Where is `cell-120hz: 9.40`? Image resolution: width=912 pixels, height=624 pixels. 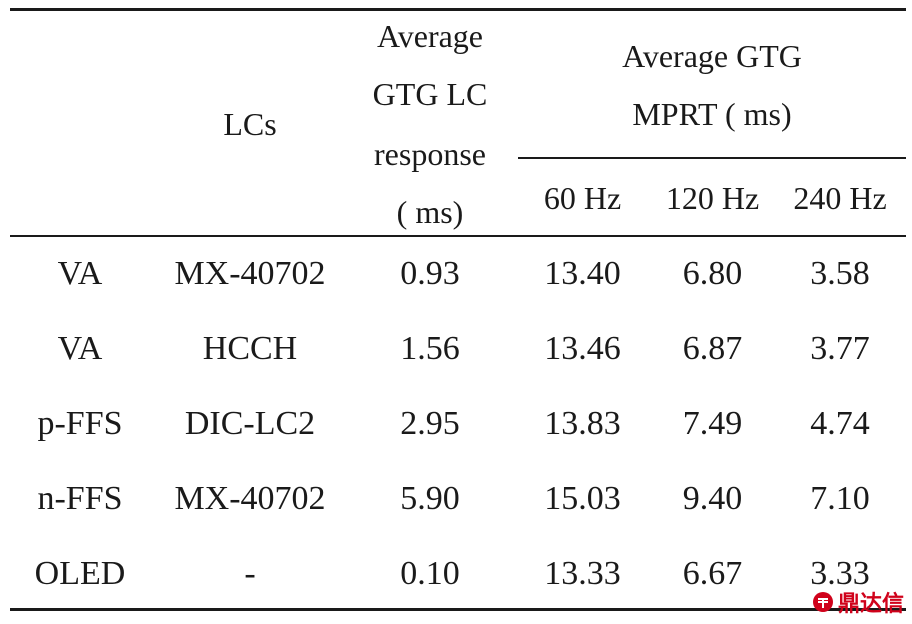 cell-120hz: 9.40 is located at coordinates (712, 498).